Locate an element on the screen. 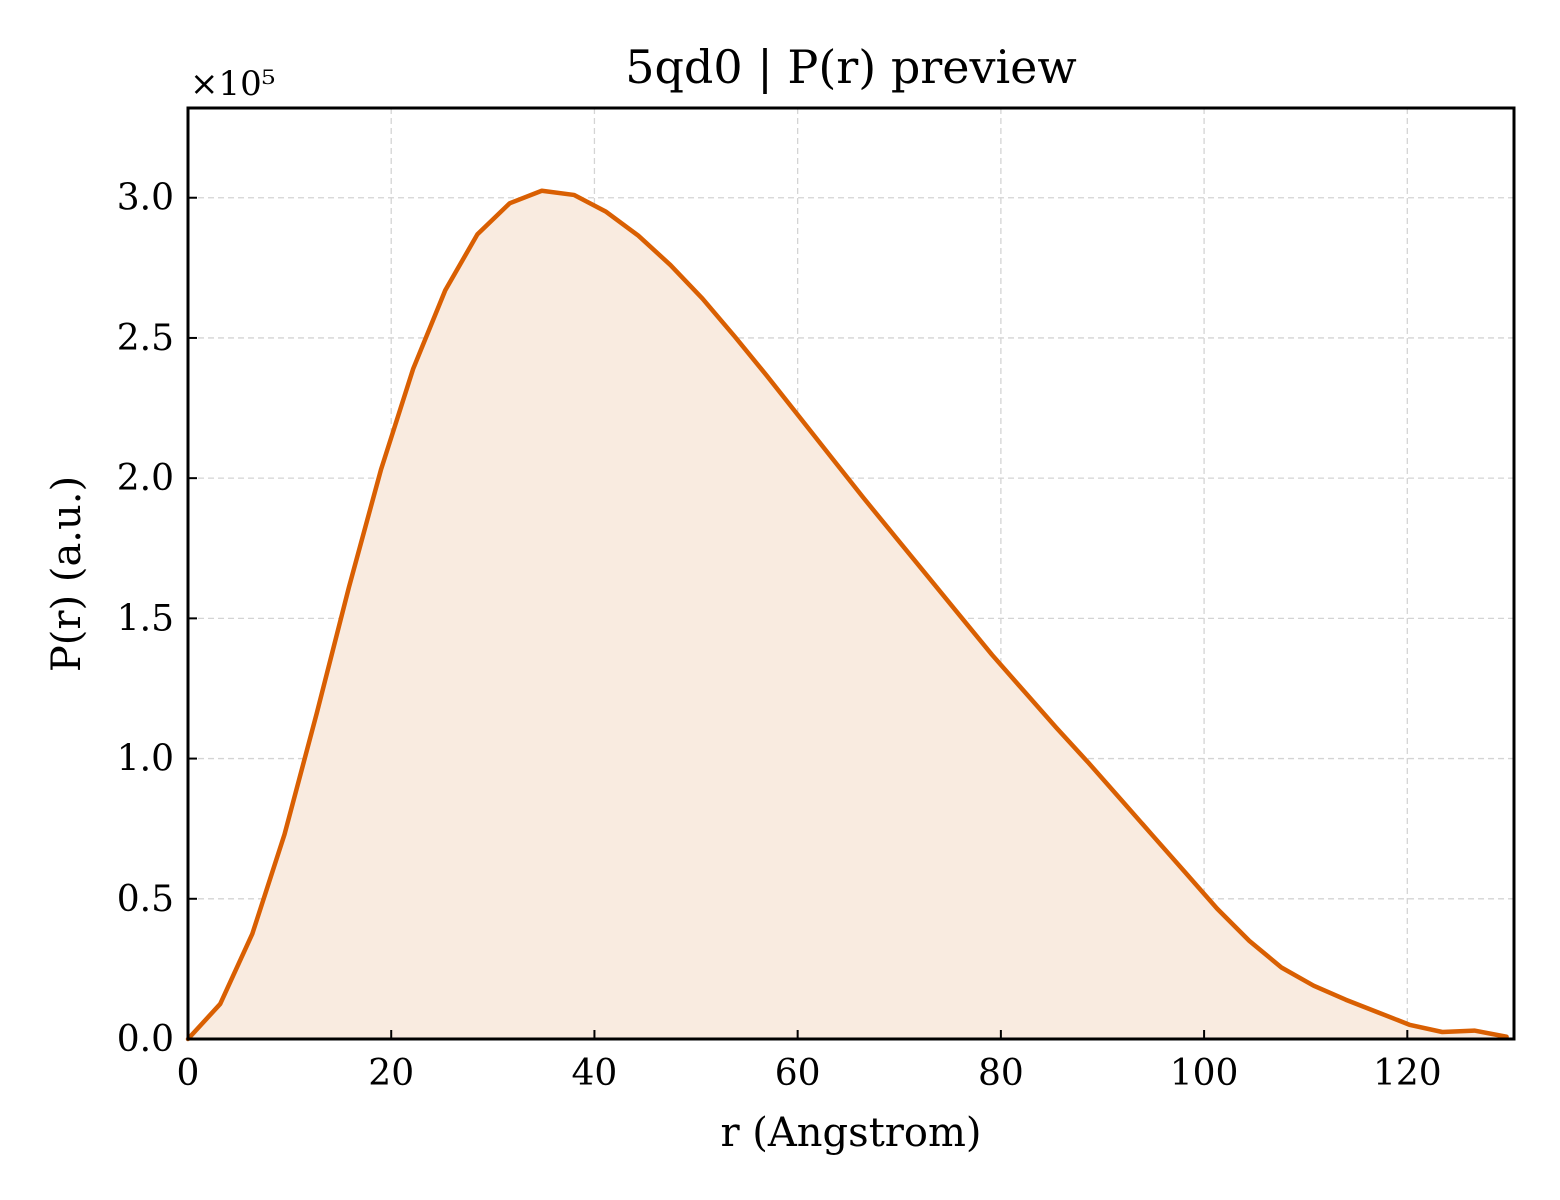 This screenshot has width=1560, height=1200. x-tick-label: 100 is located at coordinates (1204, 1073).